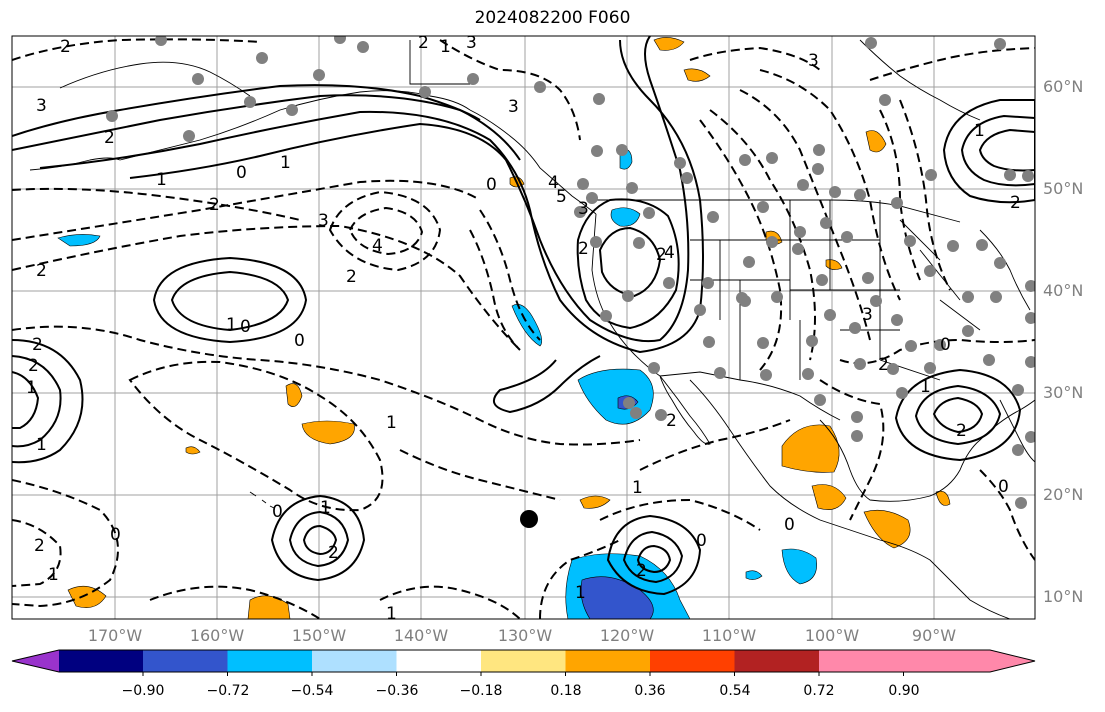 This screenshot has width=1105, height=712. What do you see at coordinates (685, 410) in the screenshot?
I see `coast-baja` at bounding box center [685, 410].